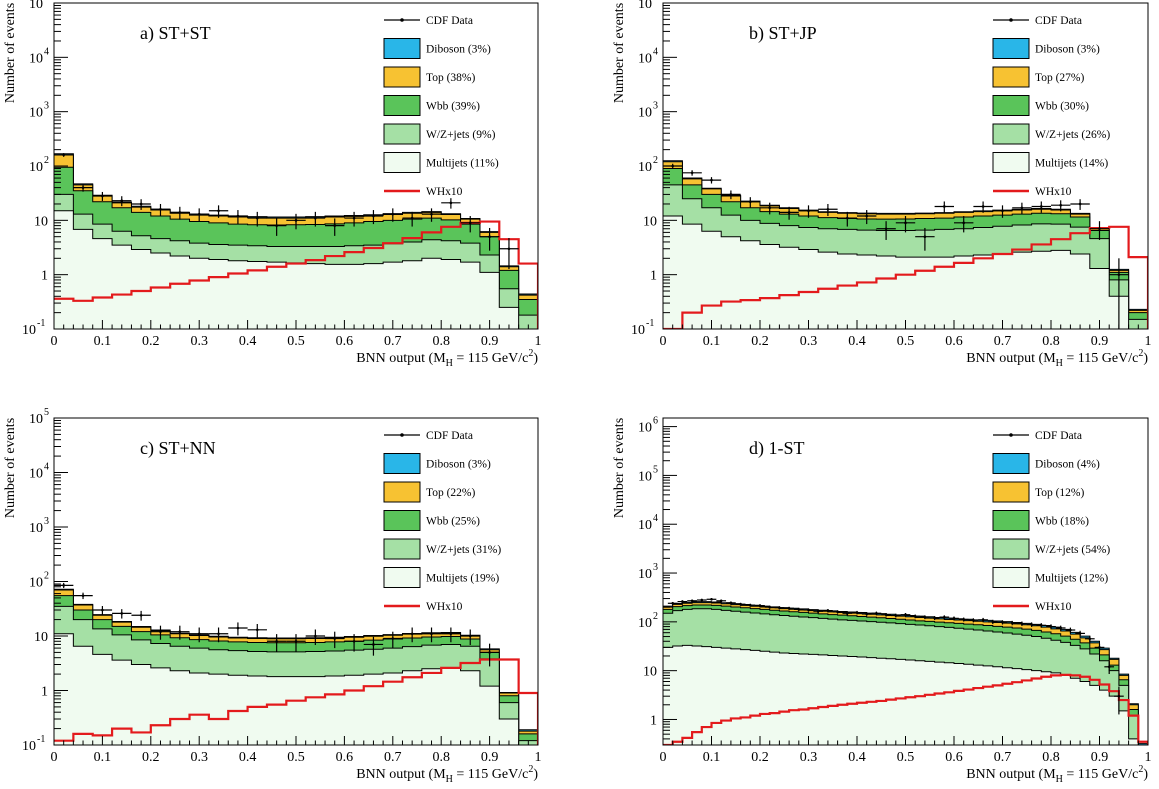 This screenshot has height=789, width=1159. What do you see at coordinates (857, 341) in the screenshot?
I see `x-tick-label: 0.4` at bounding box center [857, 341].